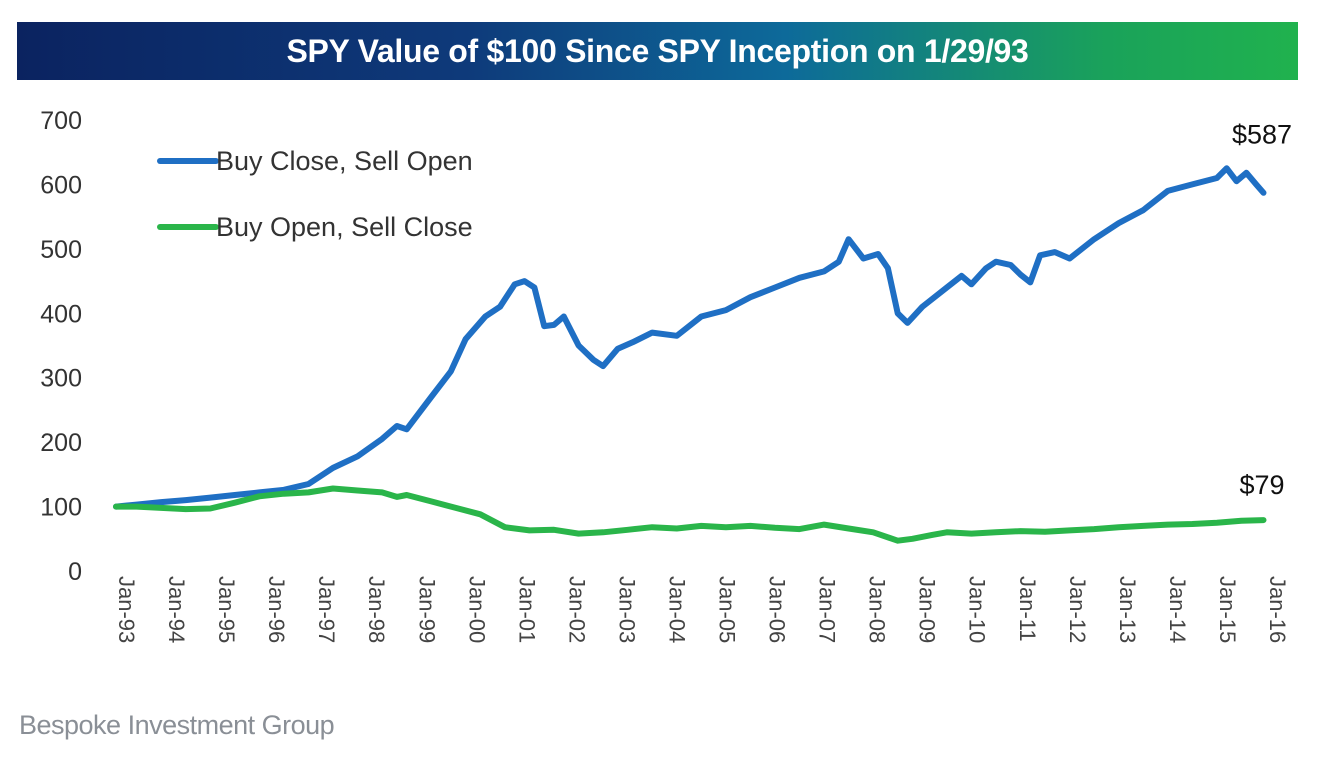 This screenshot has width=1326, height=766. What do you see at coordinates (777, 609) in the screenshot?
I see `x-tick-label: Jan-06` at bounding box center [777, 609].